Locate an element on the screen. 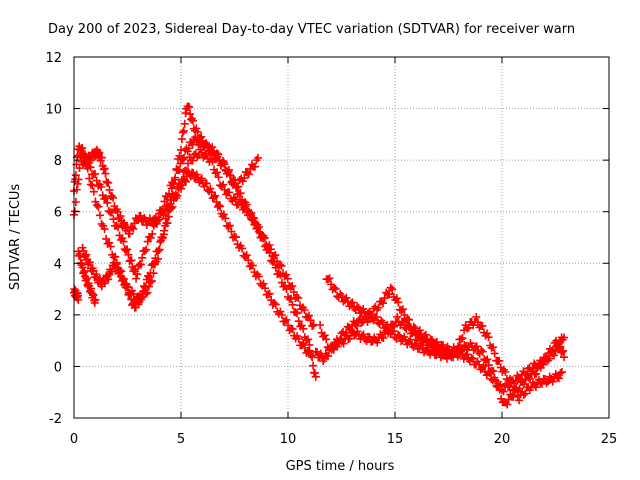 This screenshot has width=640, height=480. y-tick-label: -2 is located at coordinates (55, 419).